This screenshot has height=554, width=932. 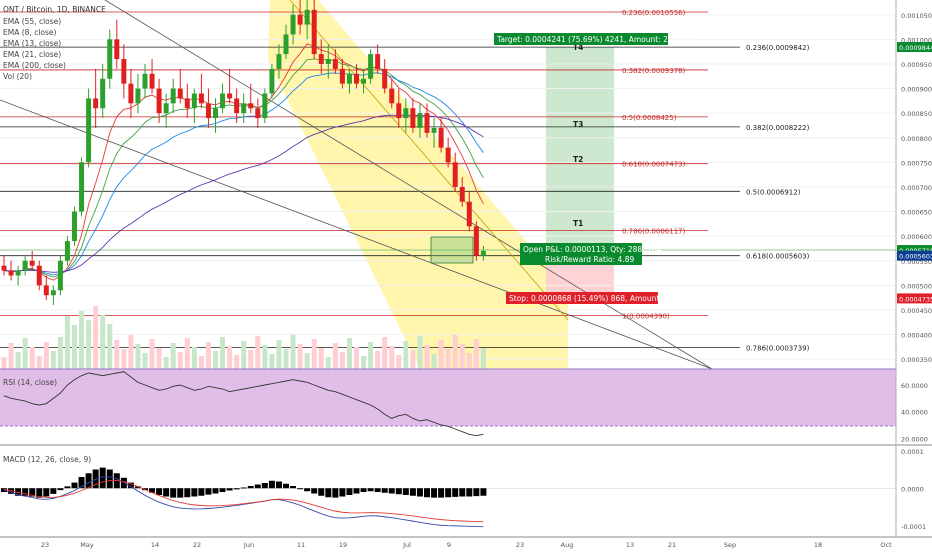 I want to click on time-tick-label: May, so click(x=87, y=545).